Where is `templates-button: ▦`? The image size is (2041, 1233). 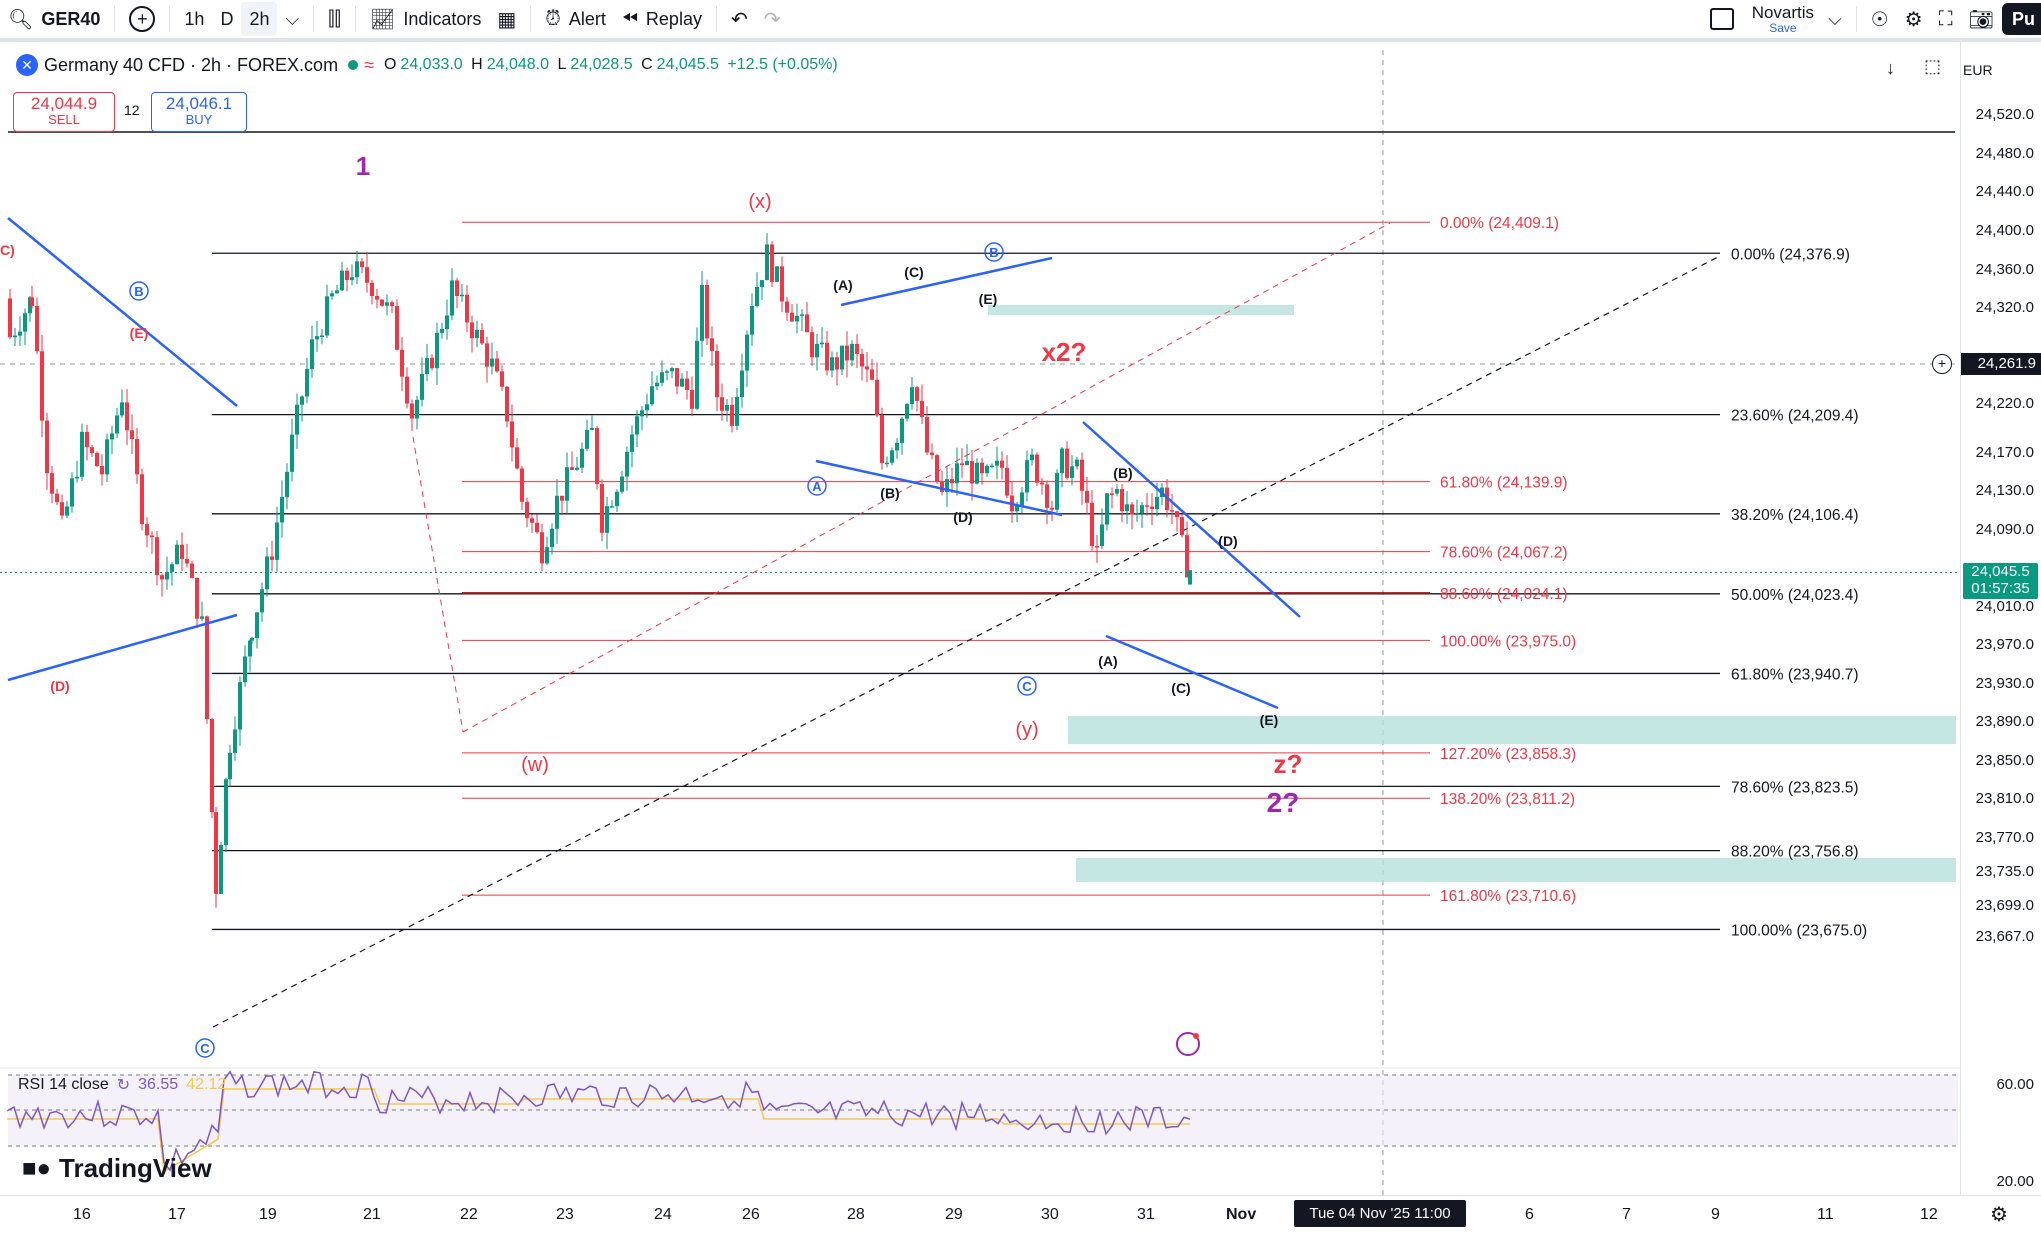 templates-button: ▦ is located at coordinates (506, 19).